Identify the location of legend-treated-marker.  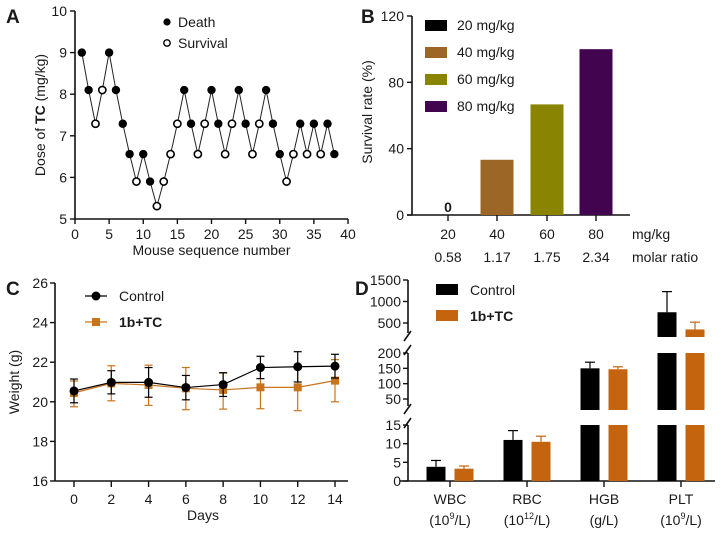
(96, 322).